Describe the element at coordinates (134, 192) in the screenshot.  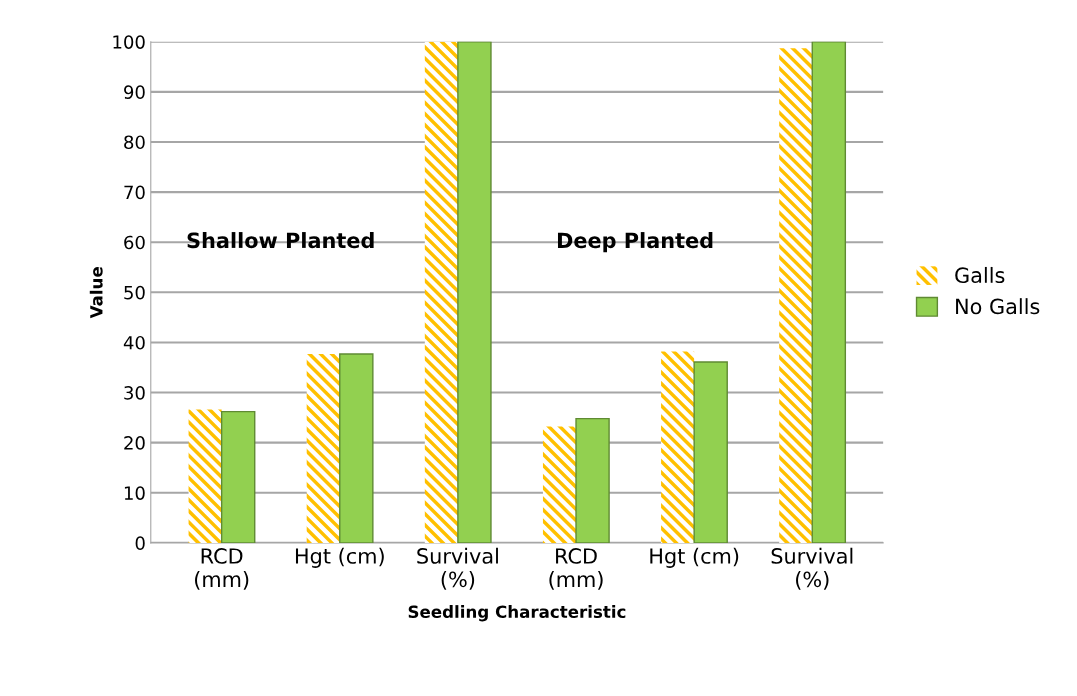
I see `y-tick-label: 70` at that location.